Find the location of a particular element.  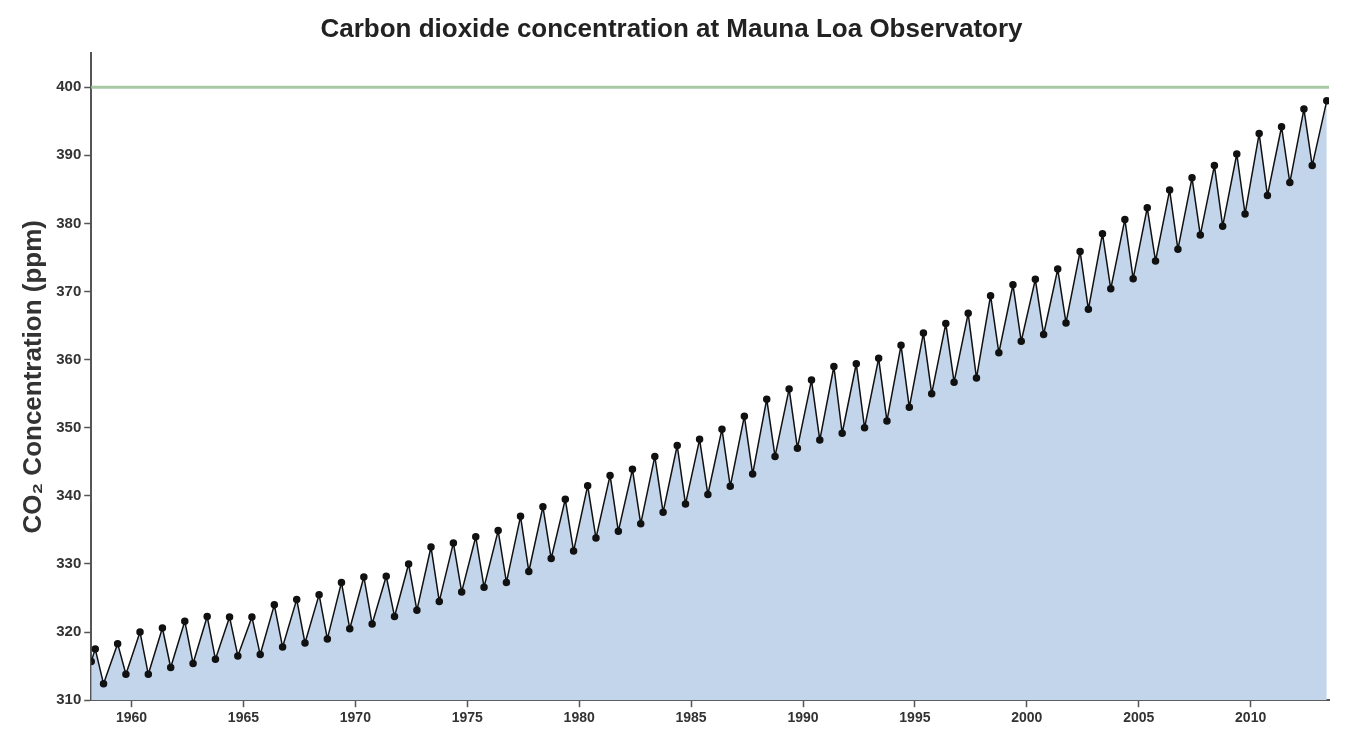

x-tick-label: 1985 is located at coordinates (691, 717).